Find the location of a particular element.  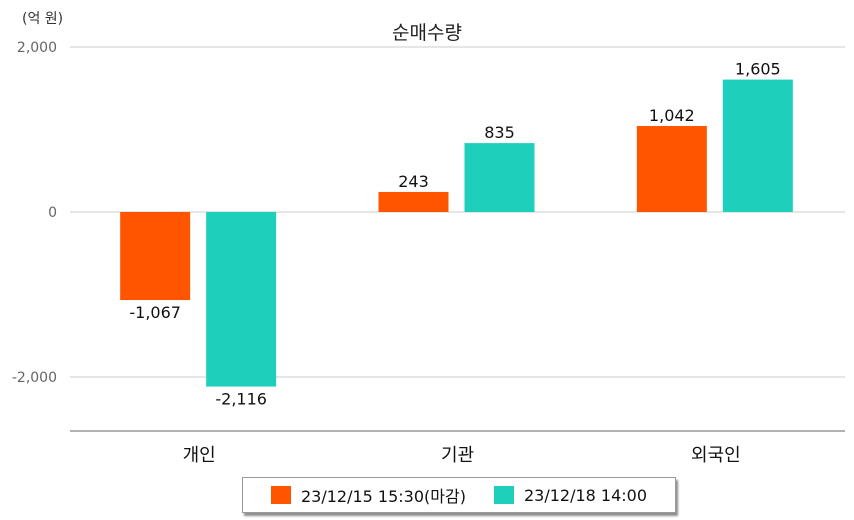

x-tick-label: 기관 is located at coordinates (457, 455).